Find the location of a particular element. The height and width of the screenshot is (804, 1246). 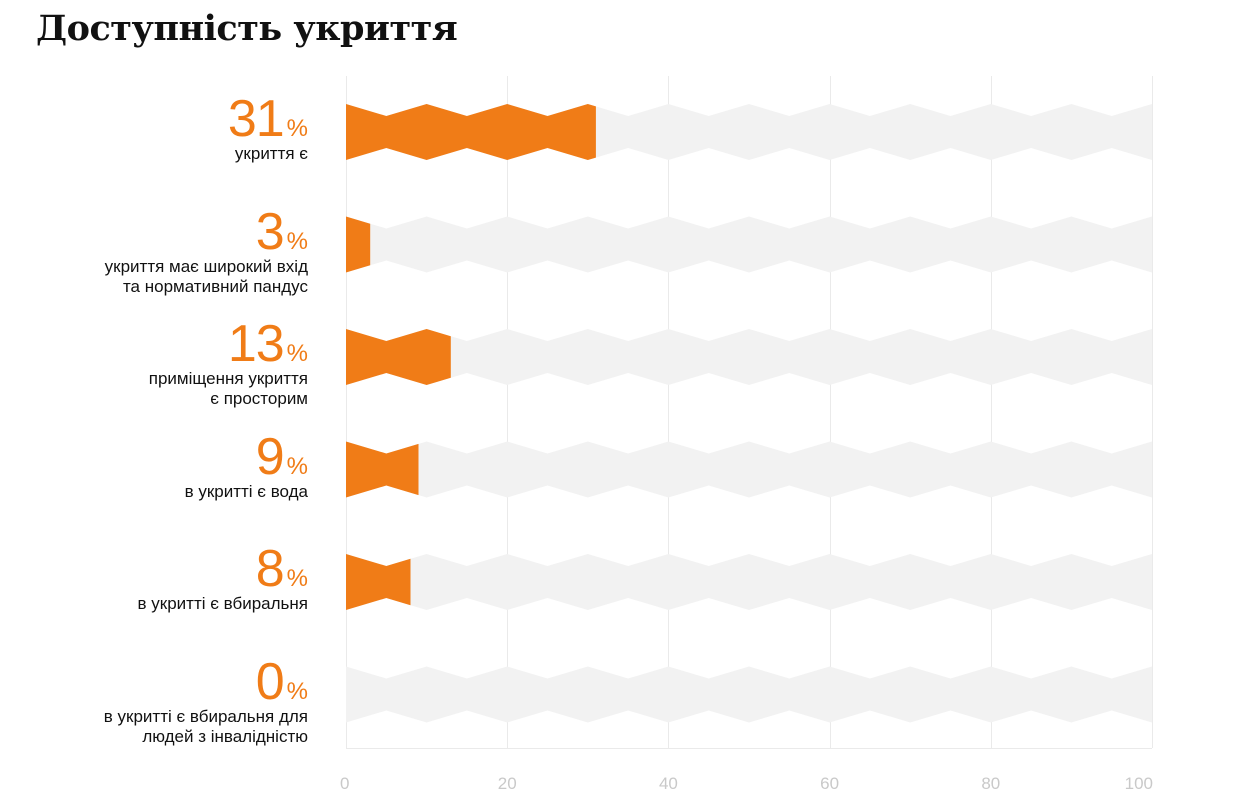

value-number: 13 is located at coordinates (256, 344).